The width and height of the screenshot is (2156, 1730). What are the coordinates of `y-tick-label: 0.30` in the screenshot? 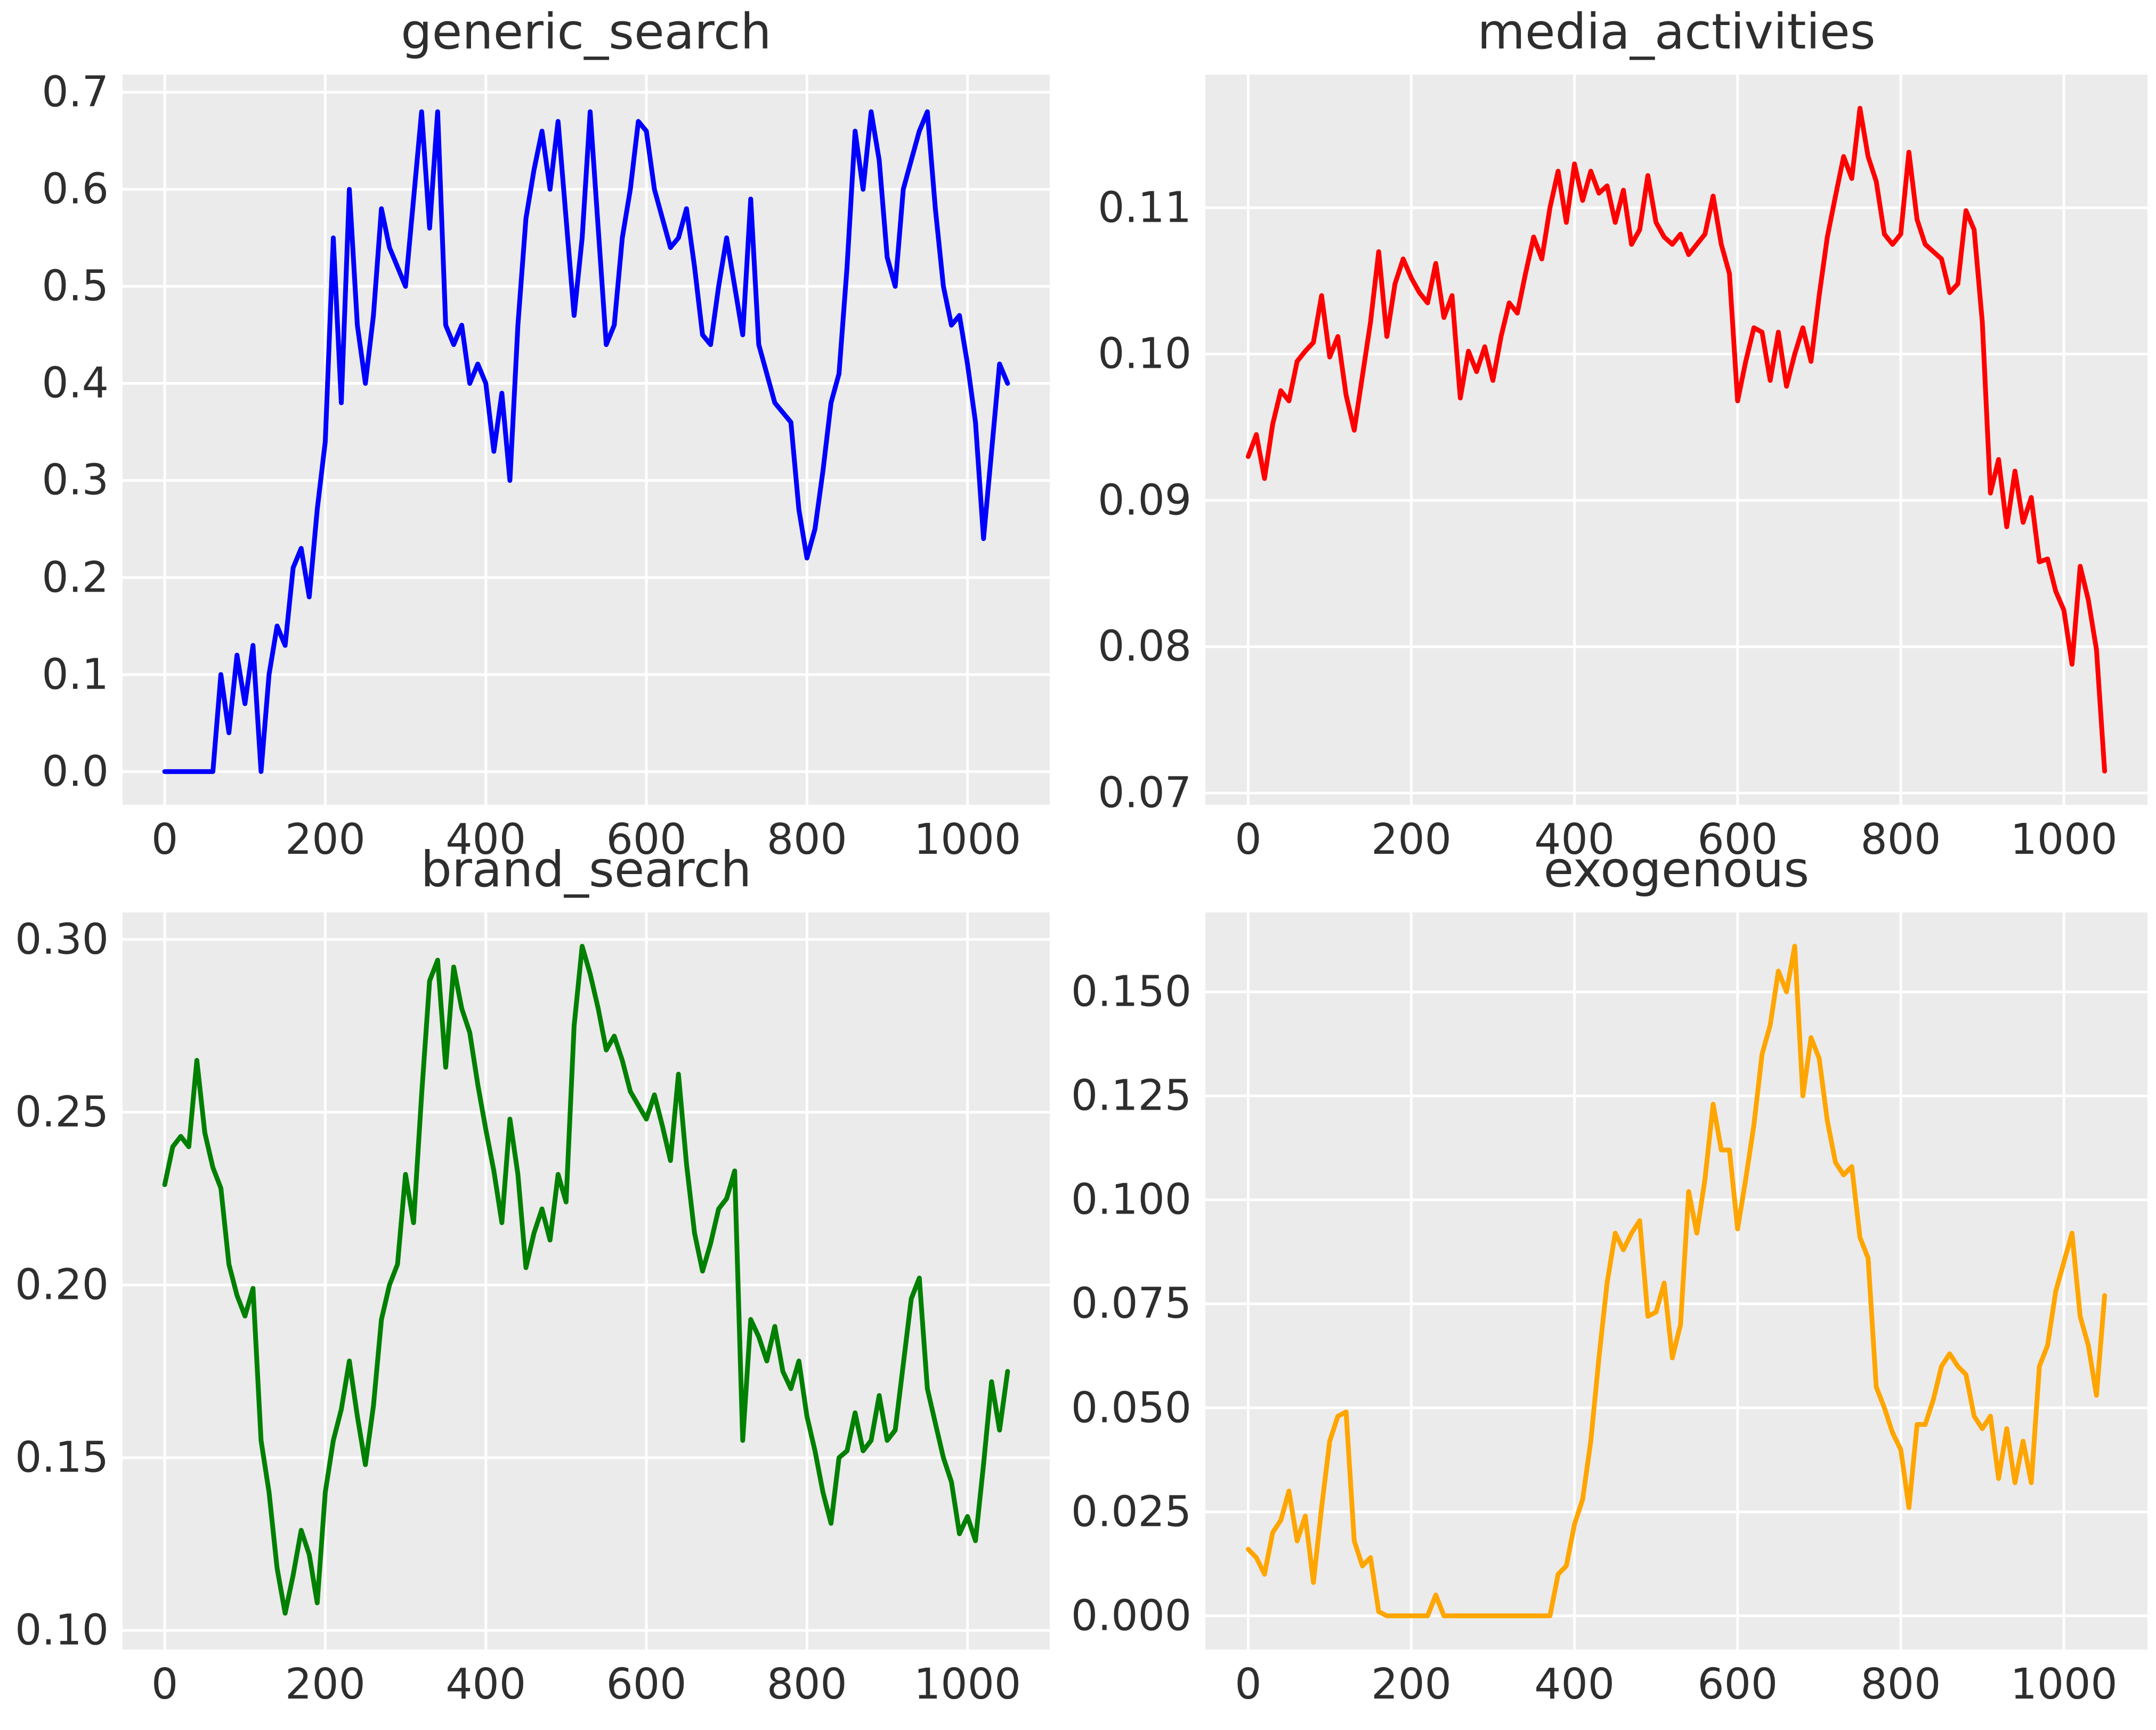 It's located at (62, 939).